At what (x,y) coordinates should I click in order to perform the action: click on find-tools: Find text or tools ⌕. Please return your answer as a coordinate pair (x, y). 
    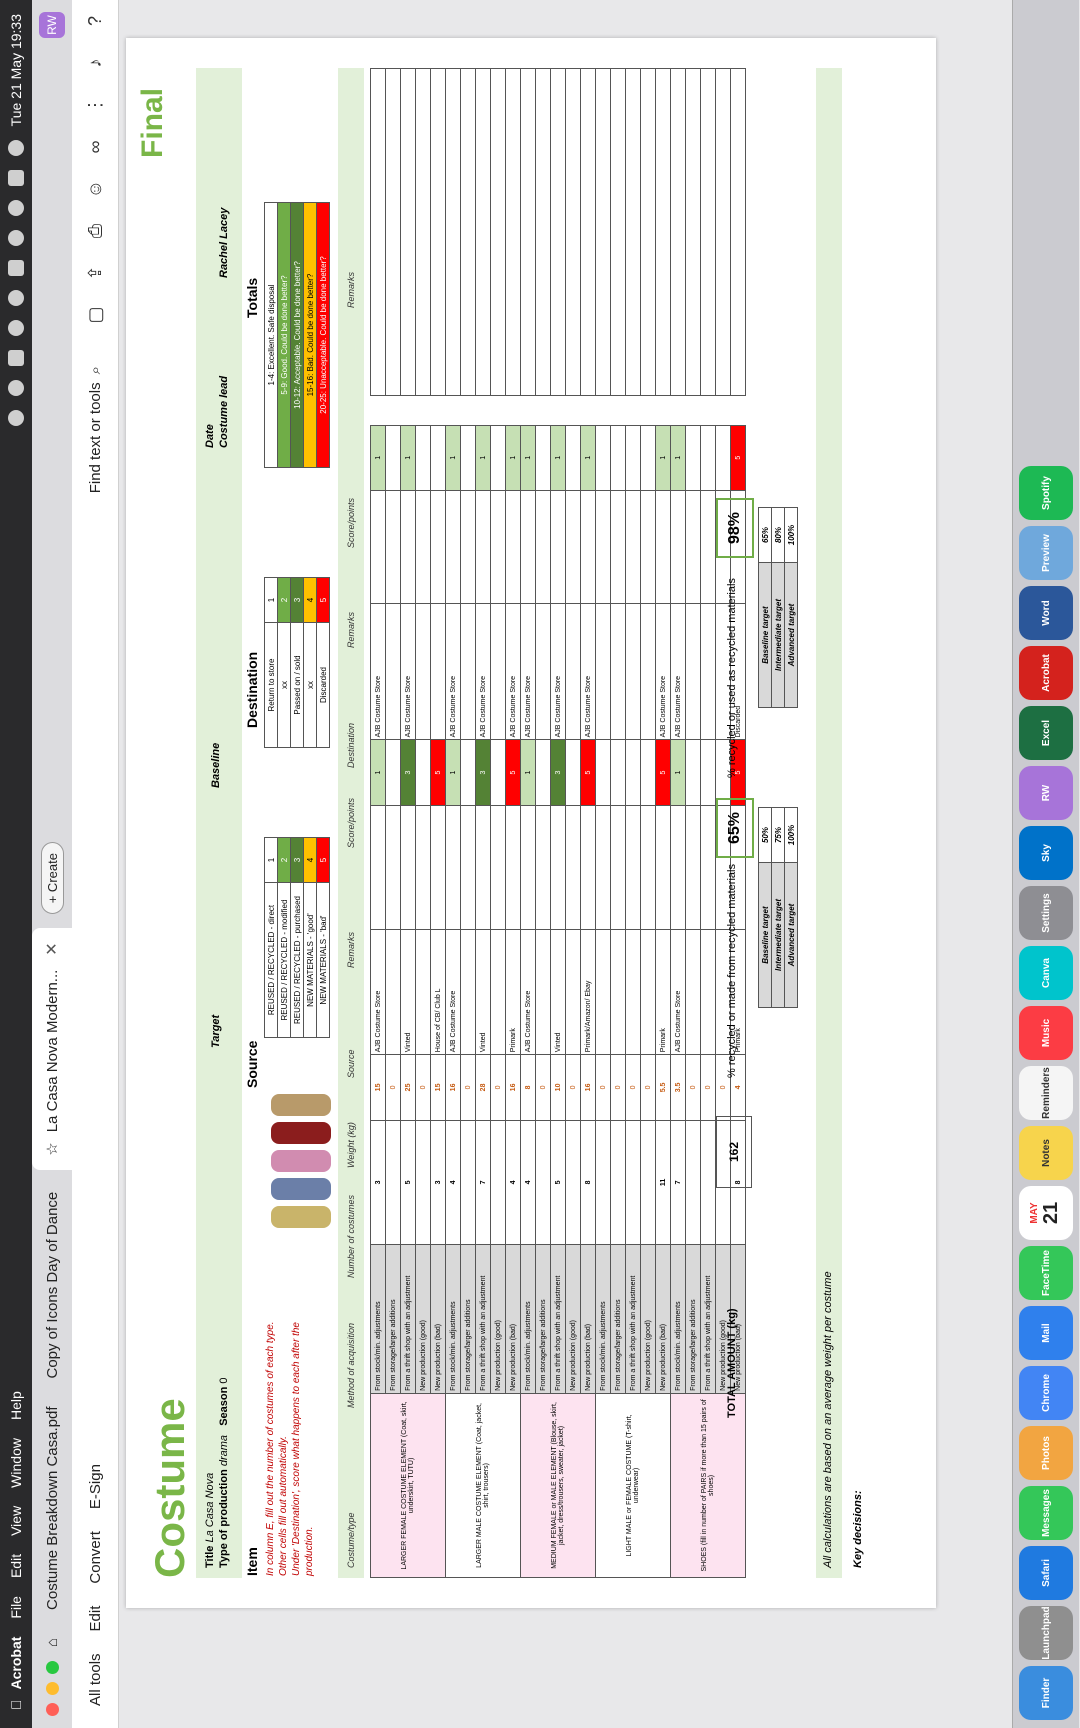
    Looking at the image, I should click on (95, 429).